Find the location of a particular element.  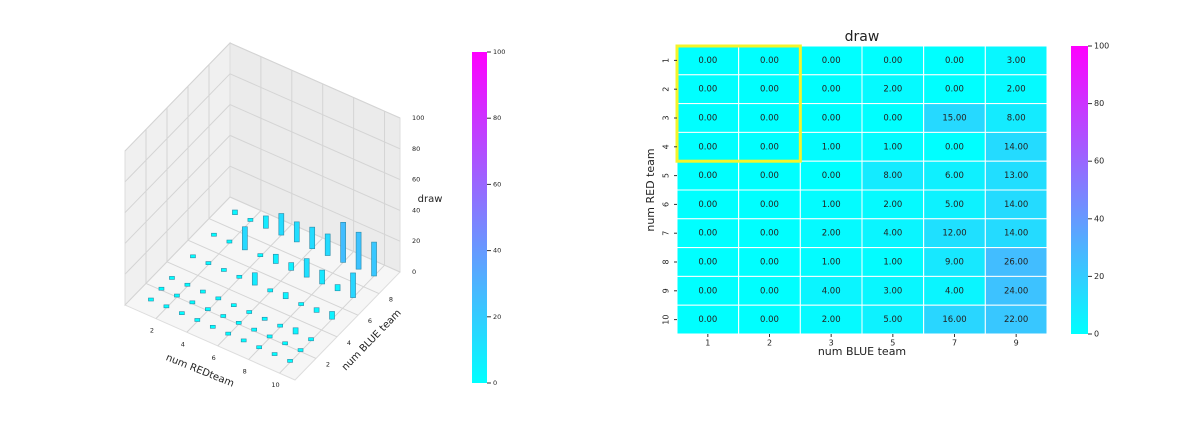

colorbar is located at coordinates (479, 217).